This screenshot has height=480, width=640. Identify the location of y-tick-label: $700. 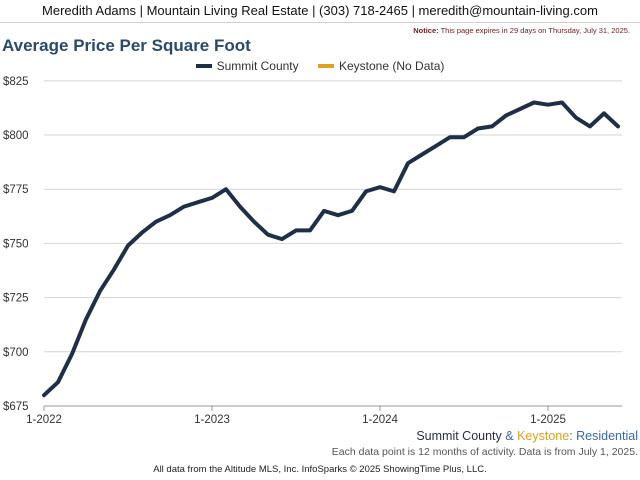
(16, 353).